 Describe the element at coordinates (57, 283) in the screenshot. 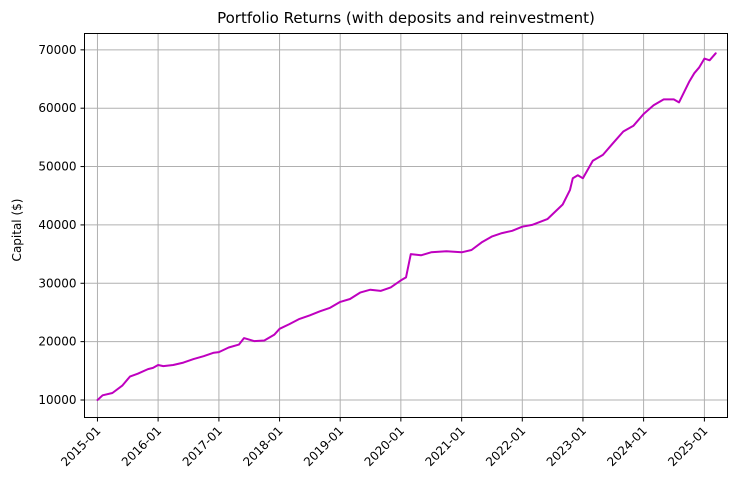

I see `y-tick-label: 30000` at that location.